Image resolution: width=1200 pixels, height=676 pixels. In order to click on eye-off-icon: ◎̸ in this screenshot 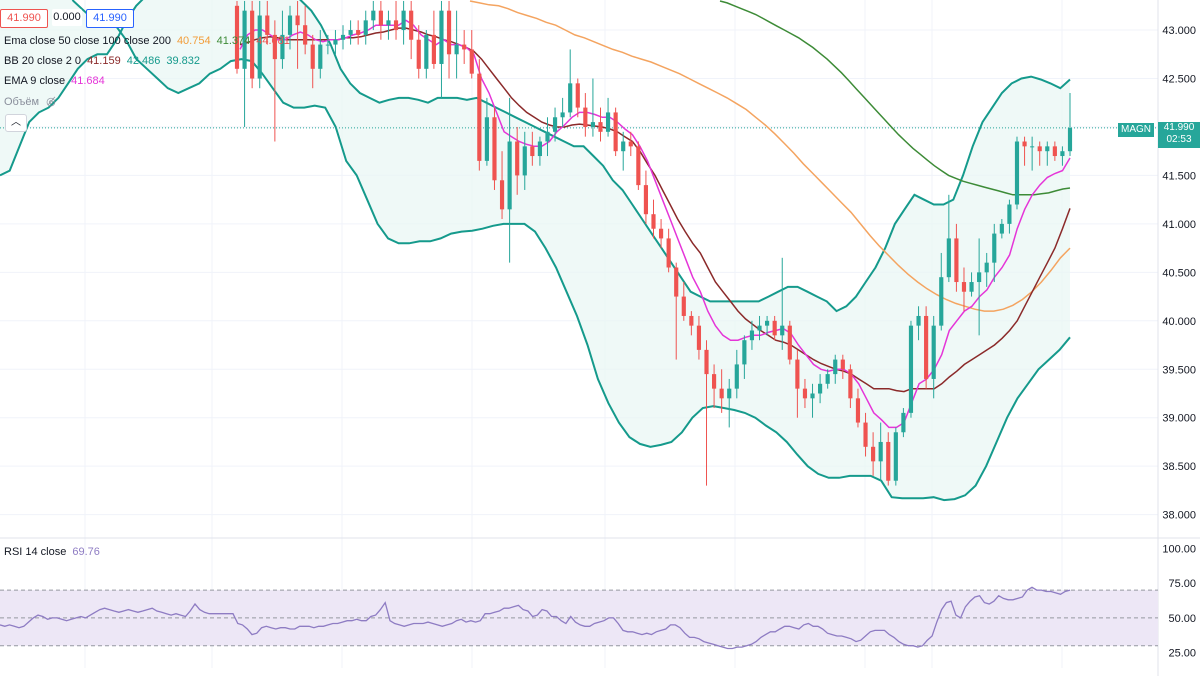, I will do `click(51, 102)`.